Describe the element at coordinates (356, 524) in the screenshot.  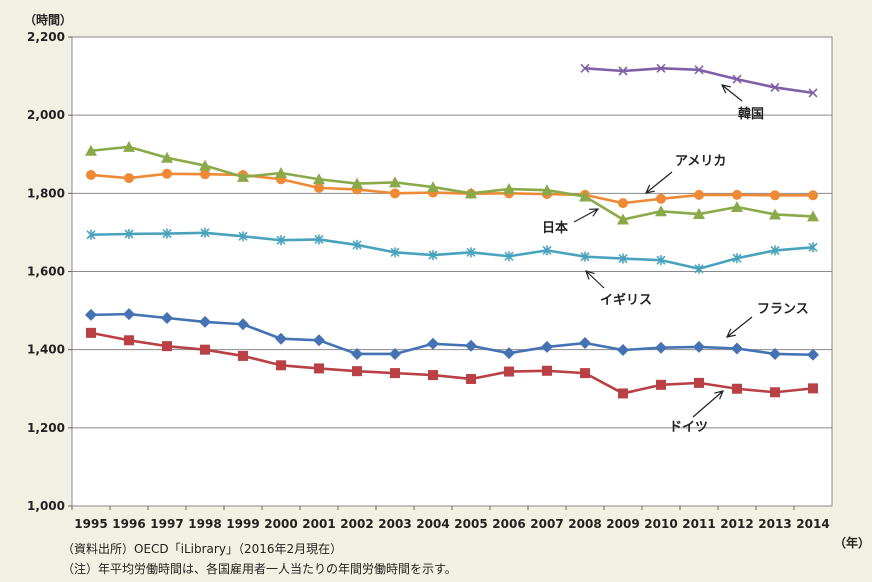
I see `x-tick-label: 2002` at that location.